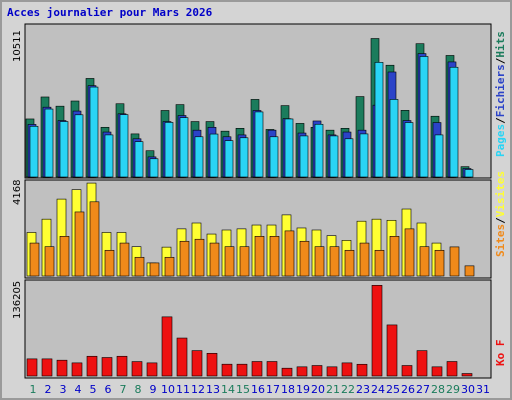  What do you see at coordinates (363, 389) in the screenshot?
I see `day-label-23: 23` at bounding box center [363, 389].